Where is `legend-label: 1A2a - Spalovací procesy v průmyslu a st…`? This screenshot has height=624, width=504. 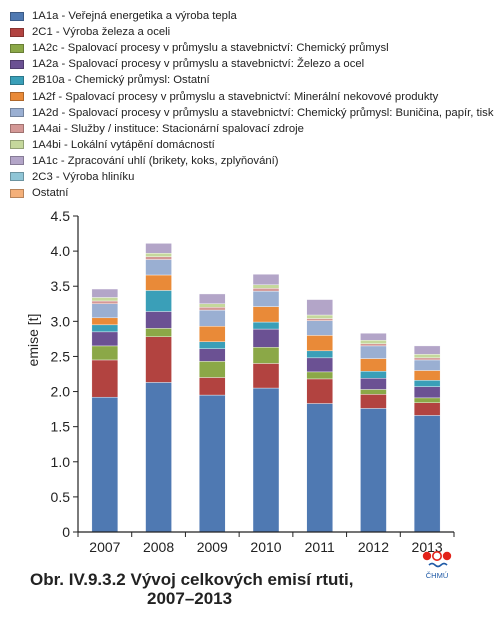
legend-label: 1A2a - Spalovací procesy v průmyslu a st… is located at coordinates (198, 64).